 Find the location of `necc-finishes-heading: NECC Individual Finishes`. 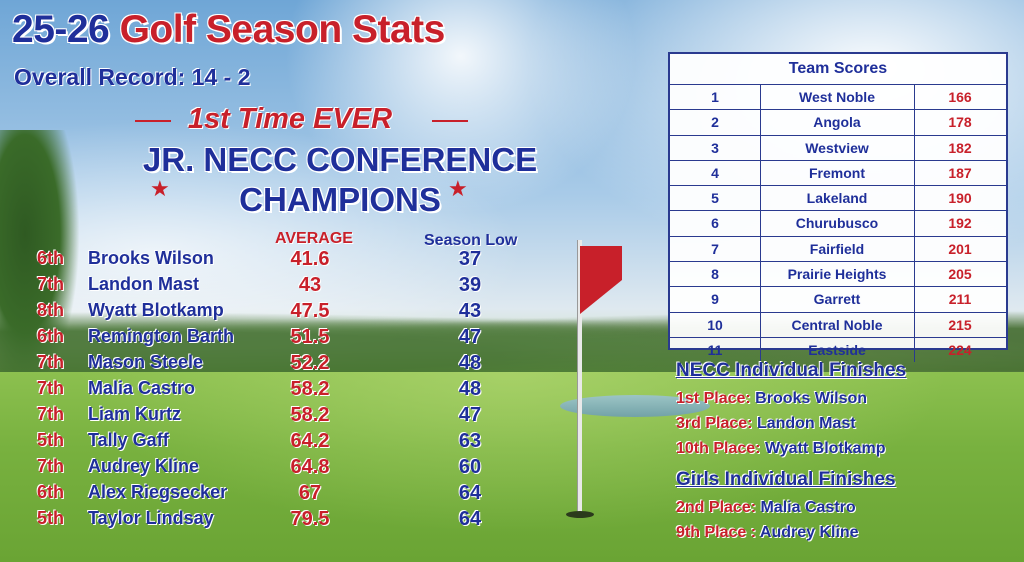

necc-finishes-heading: NECC Individual Finishes is located at coordinates (791, 370).